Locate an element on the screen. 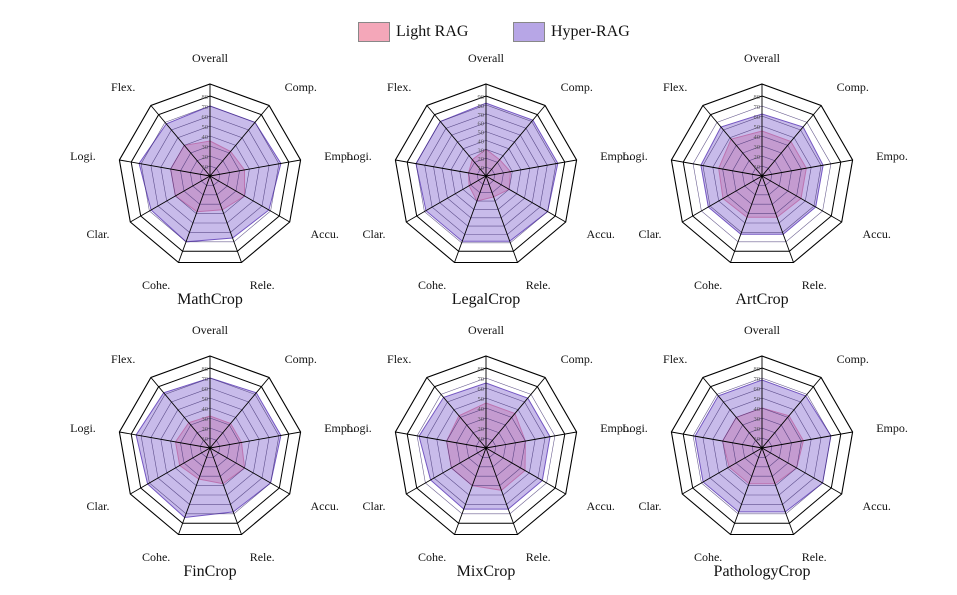 The height and width of the screenshot is (595, 957). radar-axis-label-cohe: Cohe. is located at coordinates (708, 285).